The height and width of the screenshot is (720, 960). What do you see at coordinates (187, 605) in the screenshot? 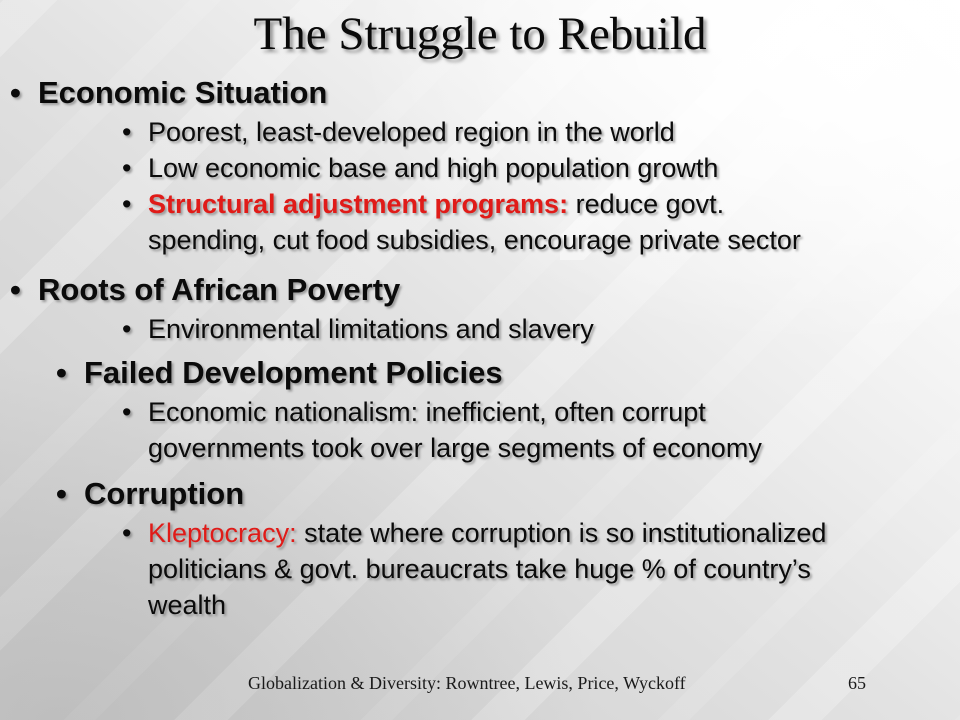
I see `bullet-label: wealth` at bounding box center [187, 605].